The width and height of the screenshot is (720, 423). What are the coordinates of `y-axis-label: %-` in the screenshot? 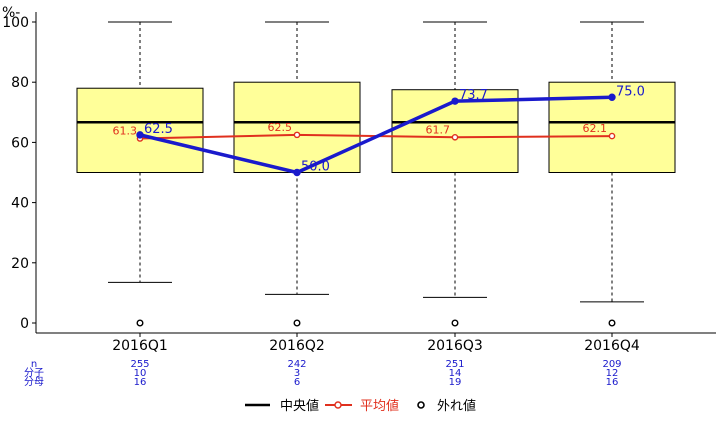 It's located at (11, 13).